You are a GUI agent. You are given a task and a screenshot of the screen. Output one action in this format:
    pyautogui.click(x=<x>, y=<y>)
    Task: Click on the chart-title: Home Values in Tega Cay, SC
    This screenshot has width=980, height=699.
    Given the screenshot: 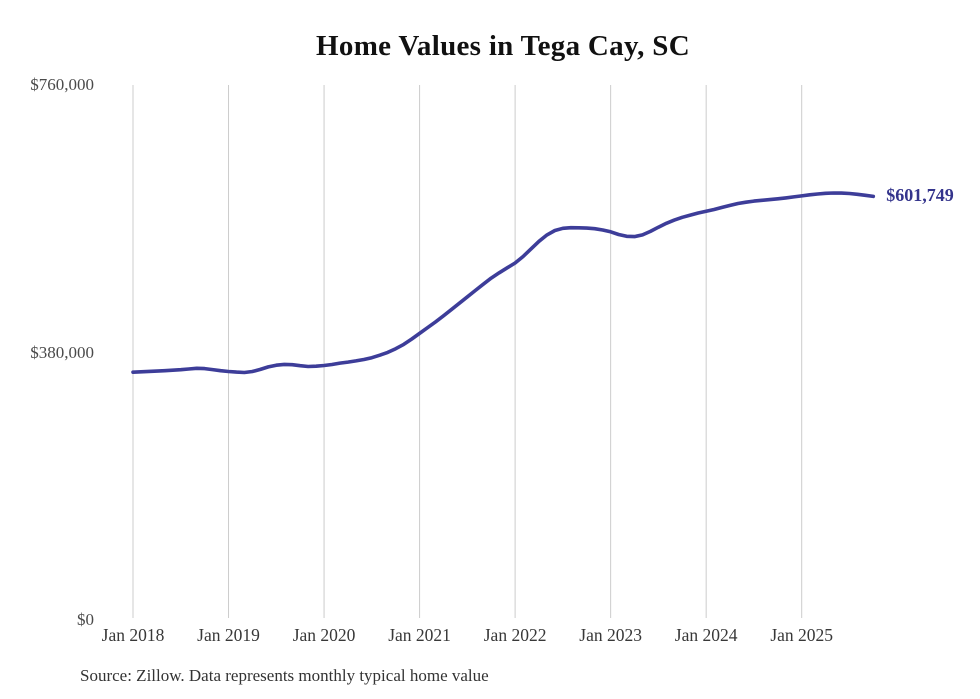 What is the action you would take?
    pyautogui.click(x=503, y=46)
    